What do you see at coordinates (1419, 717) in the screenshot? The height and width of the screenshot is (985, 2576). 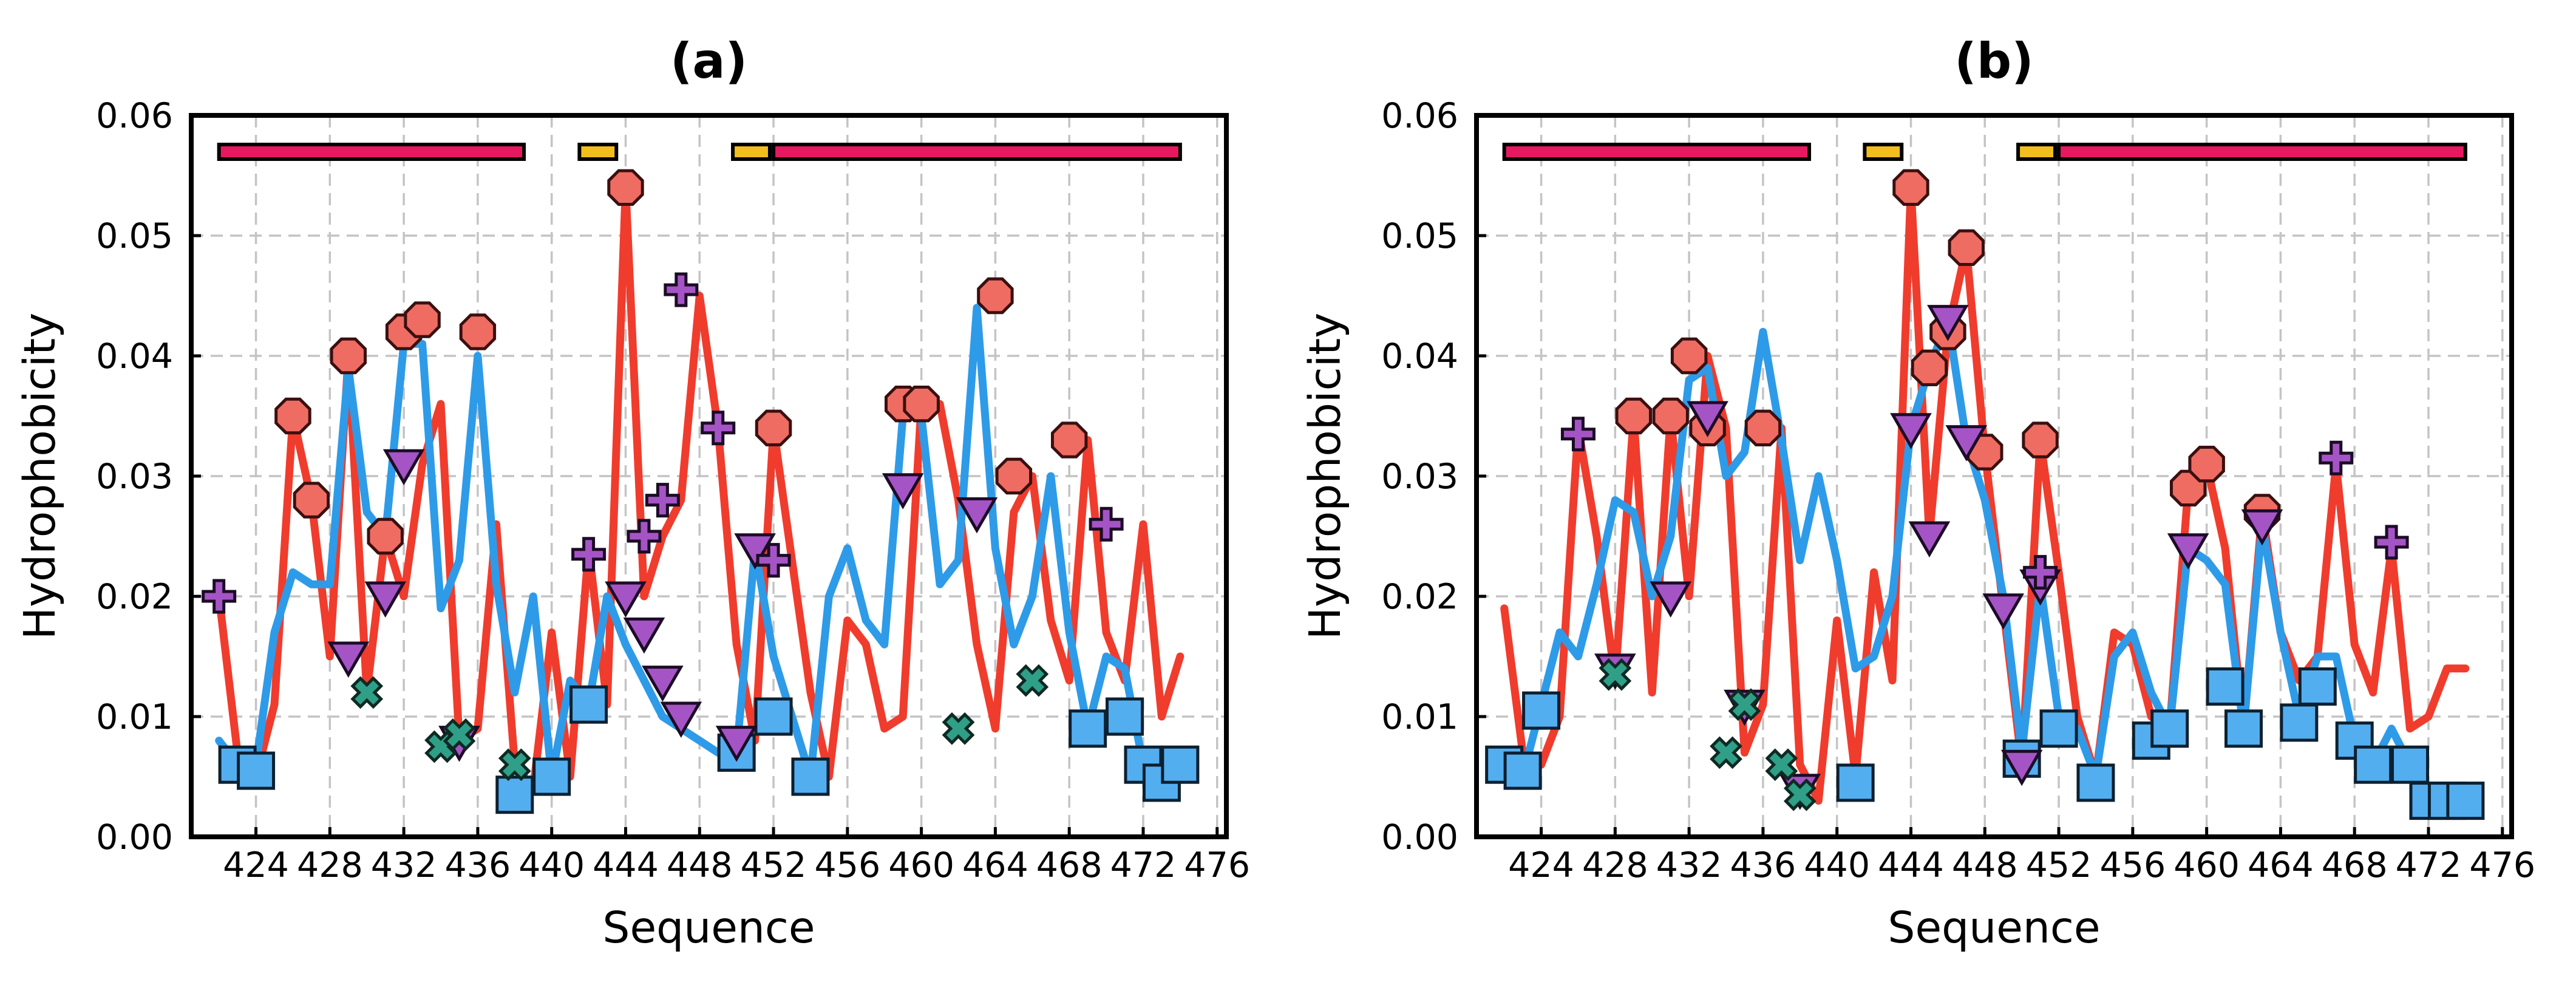 I see `y-tick-label: 0.01` at bounding box center [1419, 717].